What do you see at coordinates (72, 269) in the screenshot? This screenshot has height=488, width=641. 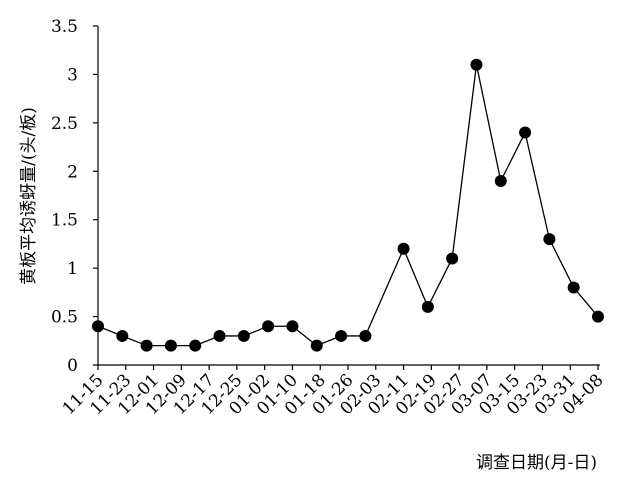 I see `y-tick-label: 1` at bounding box center [72, 269].